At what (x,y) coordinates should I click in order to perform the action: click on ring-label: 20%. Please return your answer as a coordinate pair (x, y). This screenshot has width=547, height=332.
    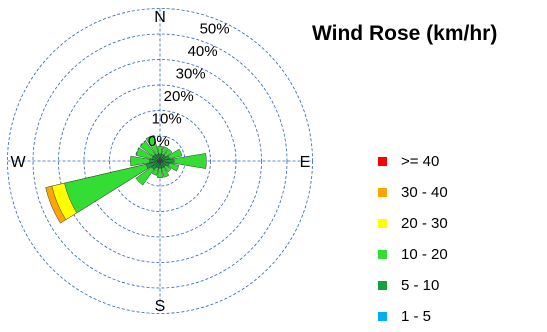
    Looking at the image, I should click on (179, 96).